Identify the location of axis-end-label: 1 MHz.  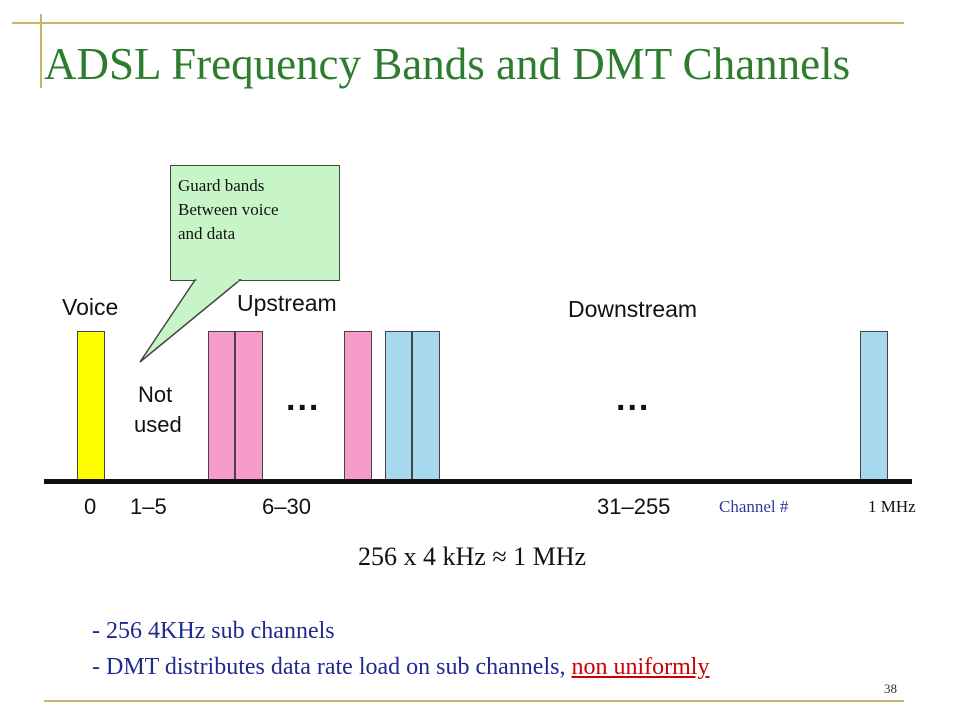
(892, 506).